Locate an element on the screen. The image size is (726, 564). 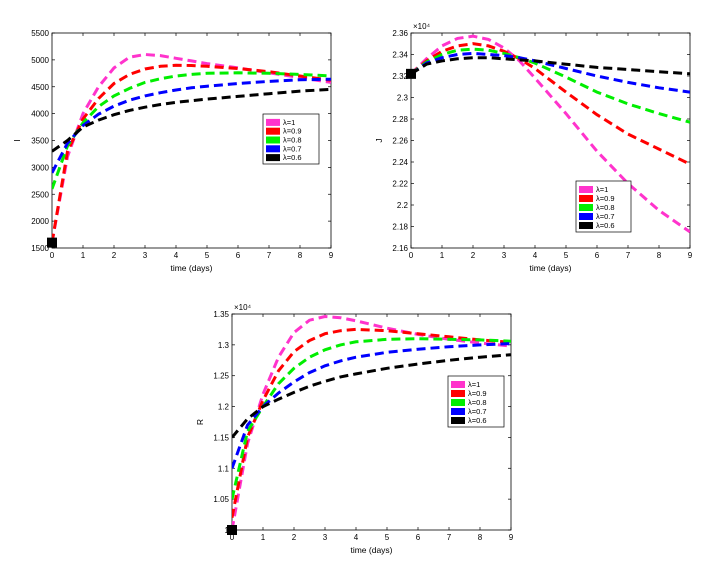
y-tick-label: 2000 is located at coordinates (40, 221).